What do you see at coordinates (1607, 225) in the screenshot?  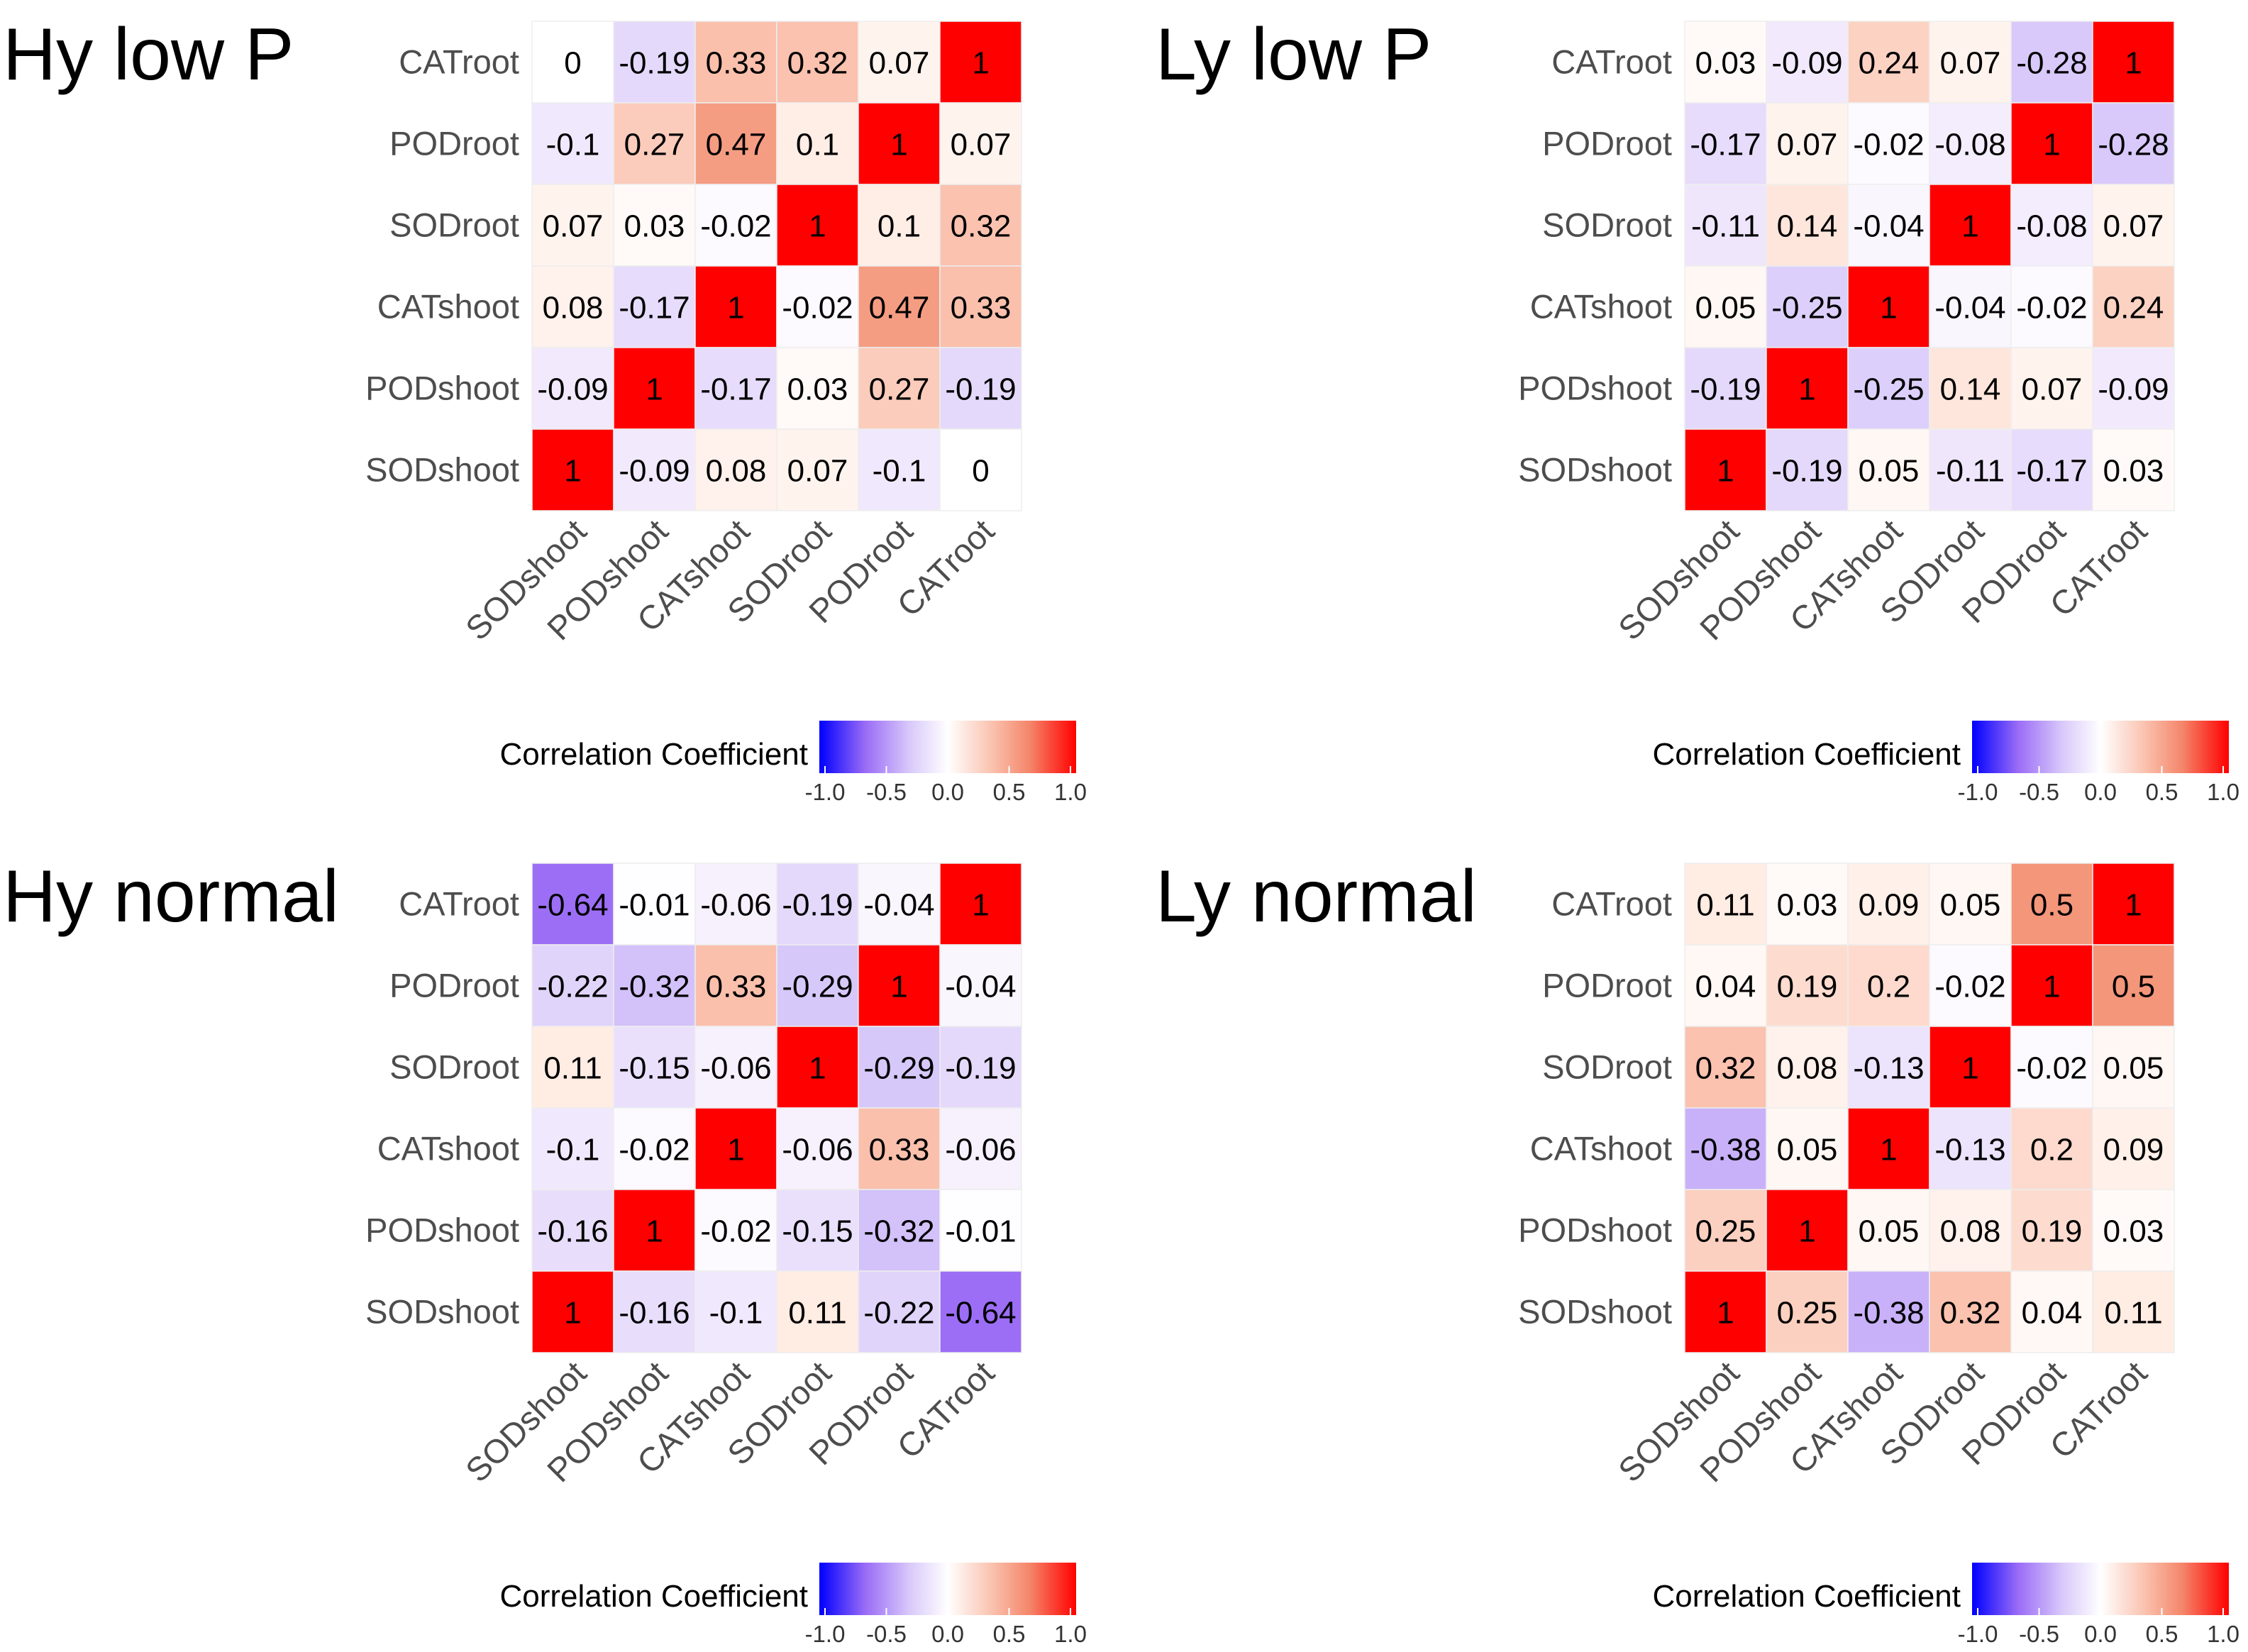 I see `y-tick-label: SODroot` at bounding box center [1607, 225].